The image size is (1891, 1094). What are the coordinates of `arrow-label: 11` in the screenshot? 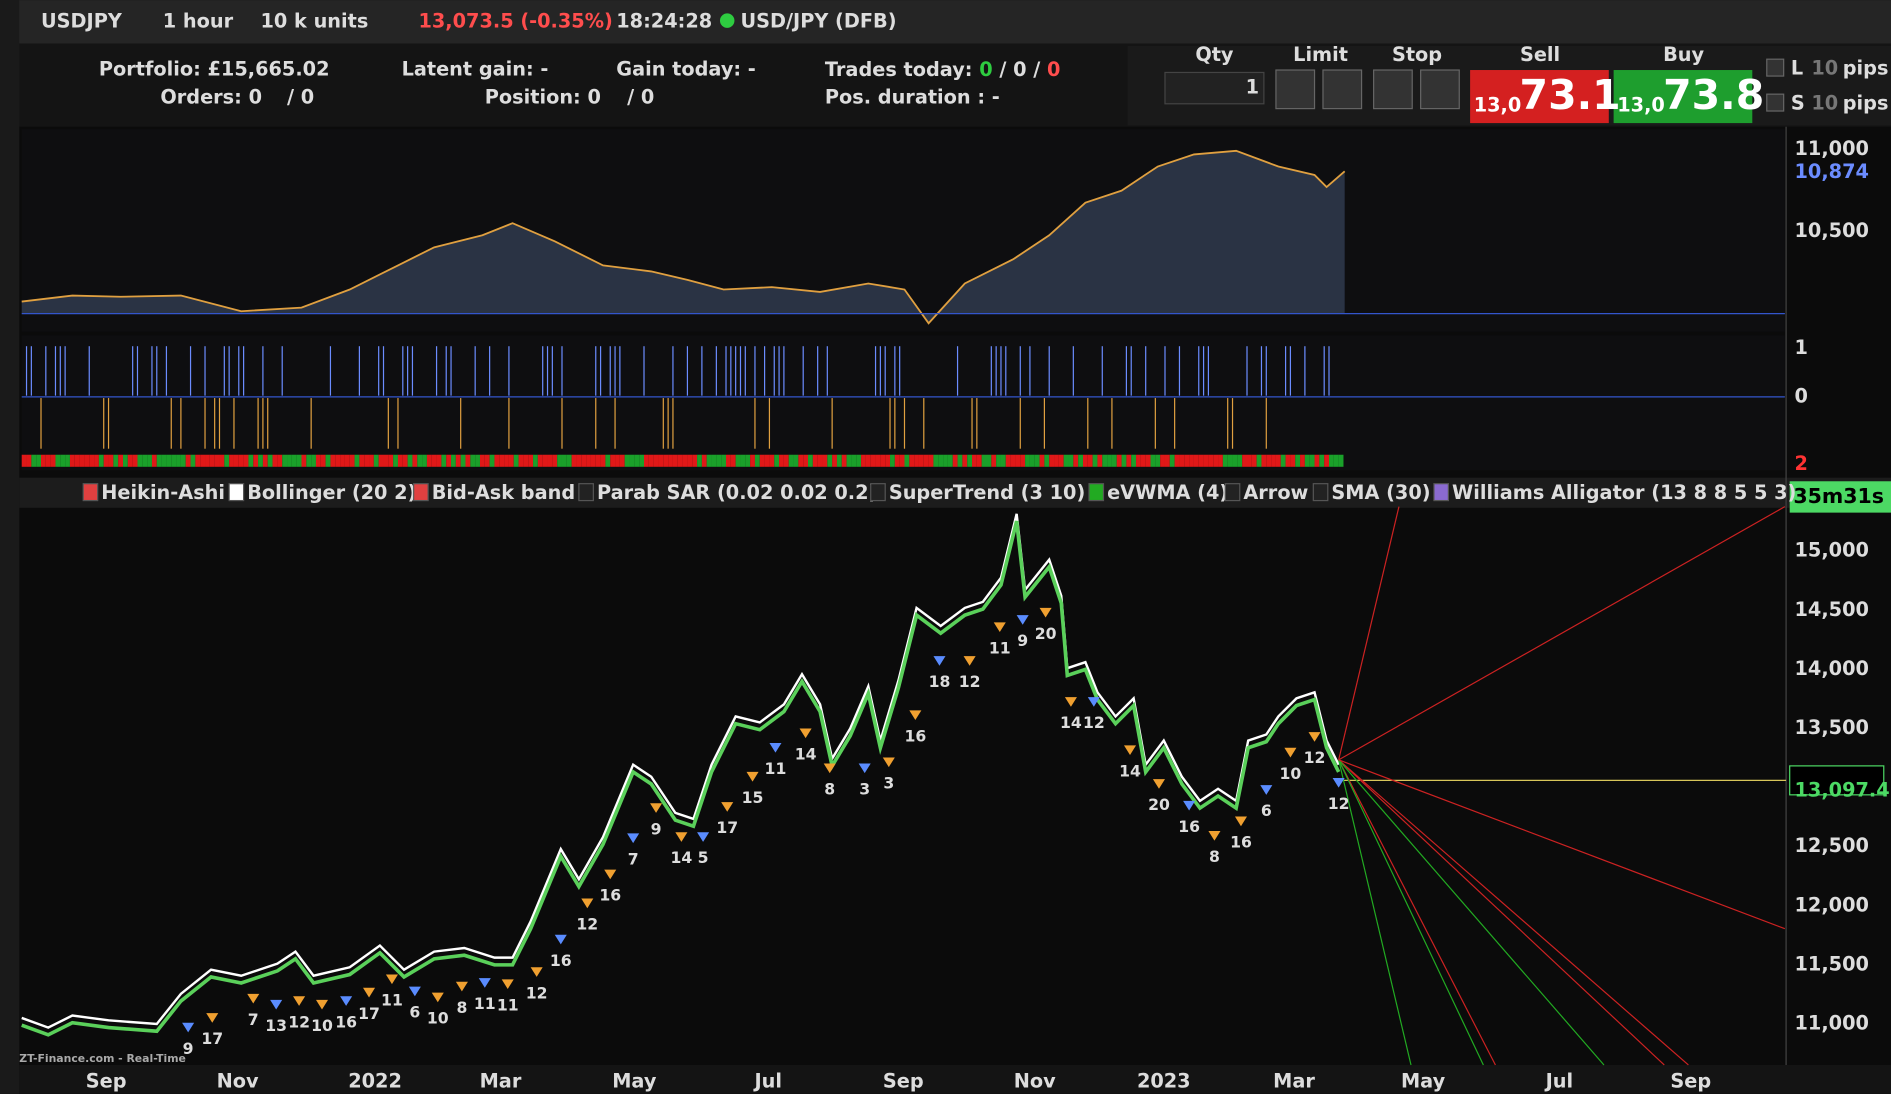 It's located at (485, 1003).